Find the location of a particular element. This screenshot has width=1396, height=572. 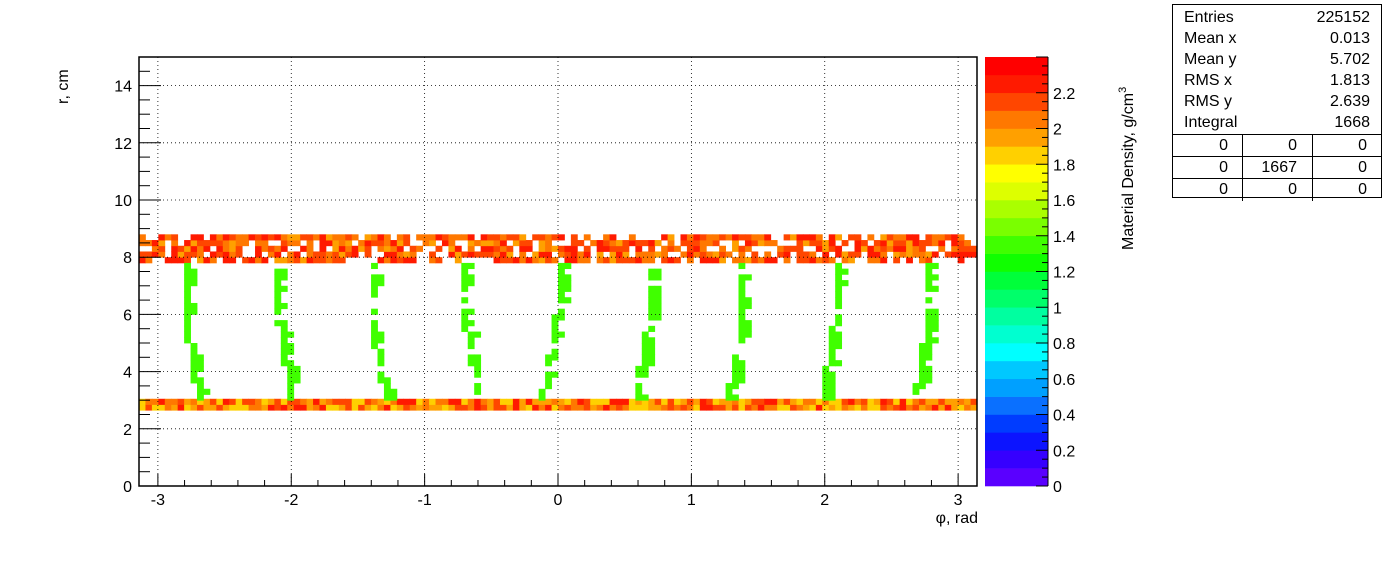

x-tick-label: 3 is located at coordinates (958, 500).